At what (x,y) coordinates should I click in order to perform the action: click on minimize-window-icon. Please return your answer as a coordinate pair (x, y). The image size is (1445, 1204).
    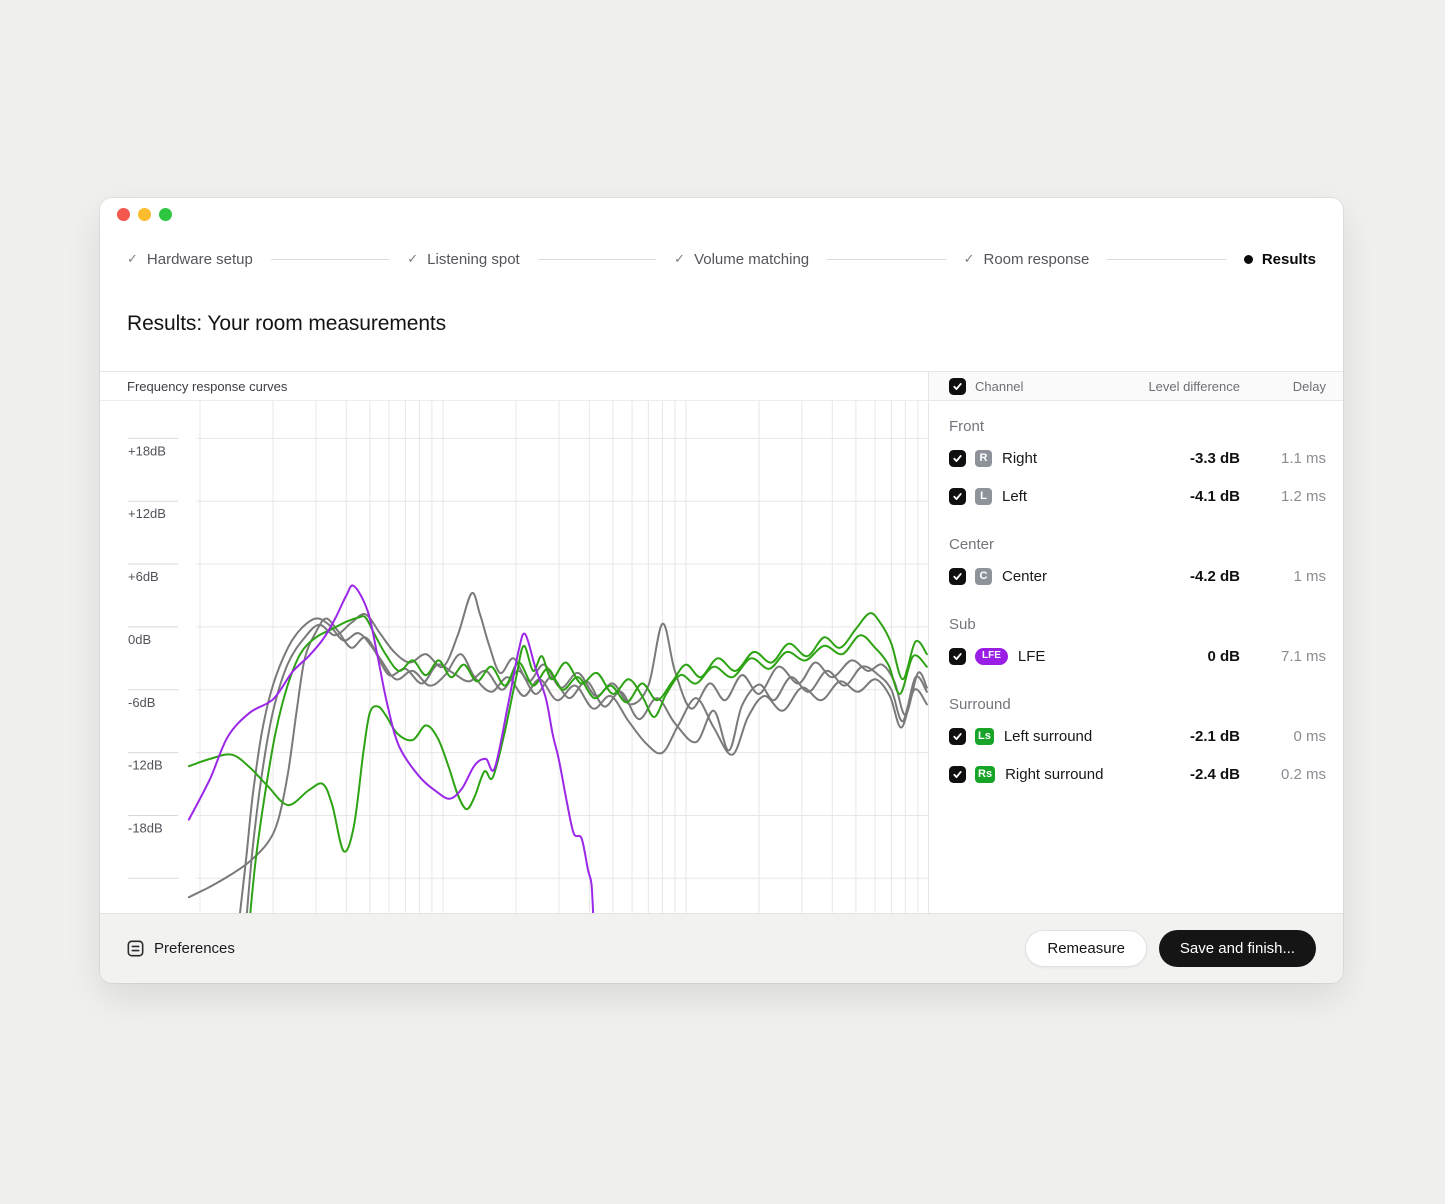
    Looking at the image, I should click on (144, 214).